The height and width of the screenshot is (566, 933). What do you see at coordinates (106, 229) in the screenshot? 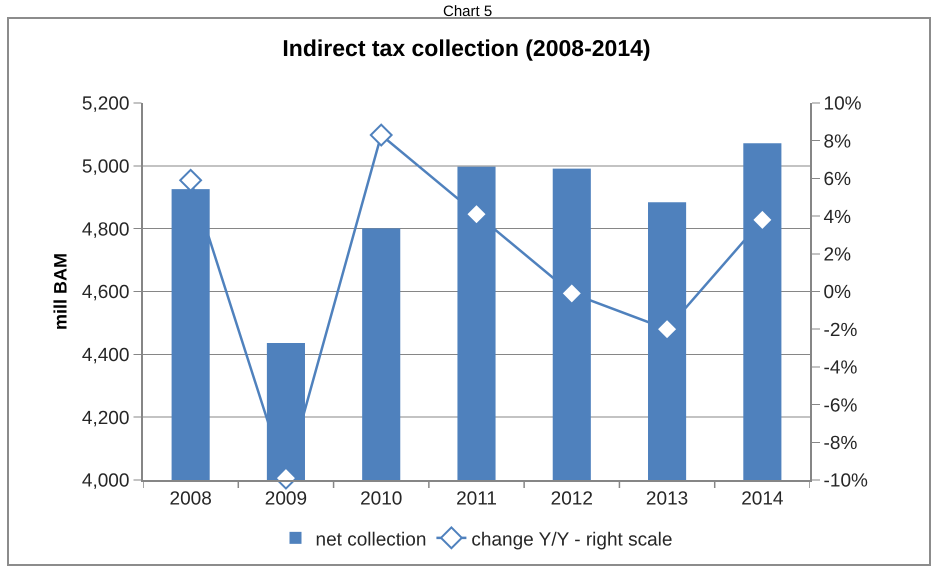
I see `y-tick-label: 4,800` at bounding box center [106, 229].